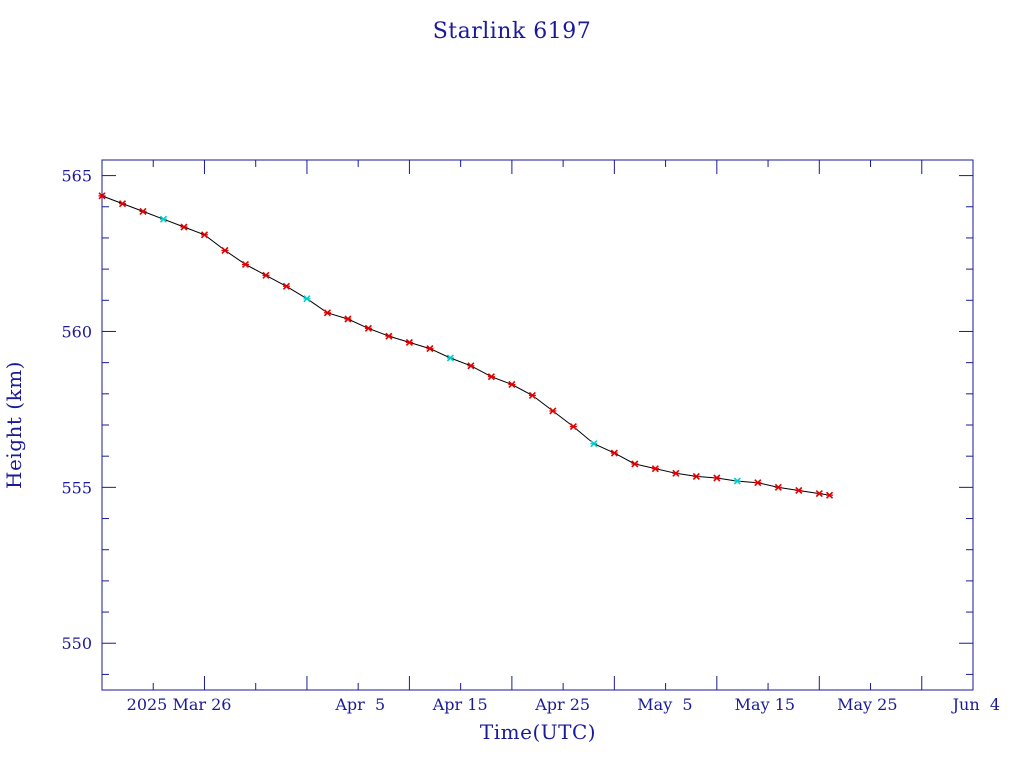 This screenshot has height=768, width=1024. Describe the element at coordinates (76, 643) in the screenshot. I see `y-tick-label: 550` at that location.